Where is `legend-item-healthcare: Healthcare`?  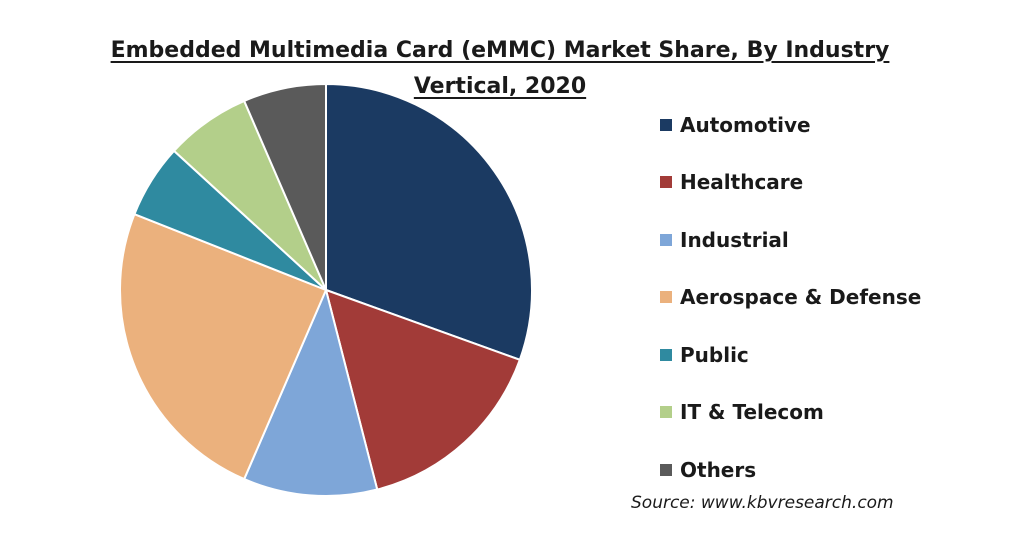 legend-item-healthcare: Healthcare is located at coordinates (790, 183).